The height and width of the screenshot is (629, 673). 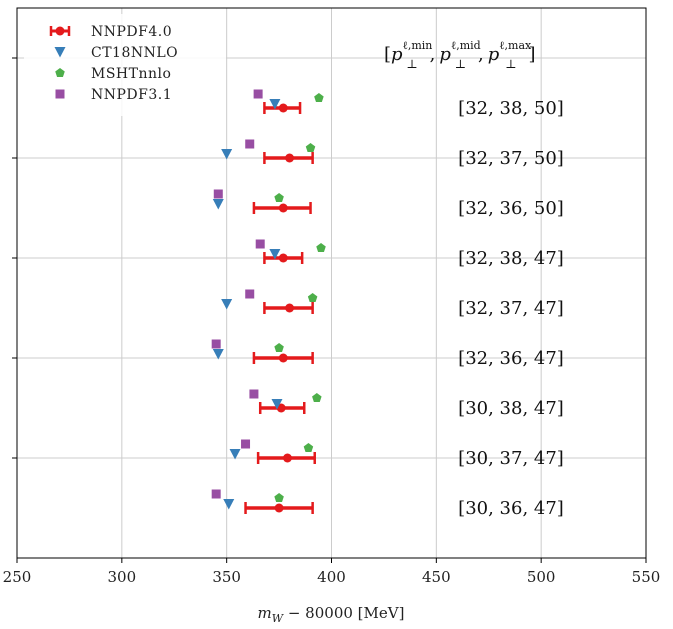 What do you see at coordinates (418, 45) in the screenshot?
I see `column-title-sup1: ℓ,min` at bounding box center [418, 45].